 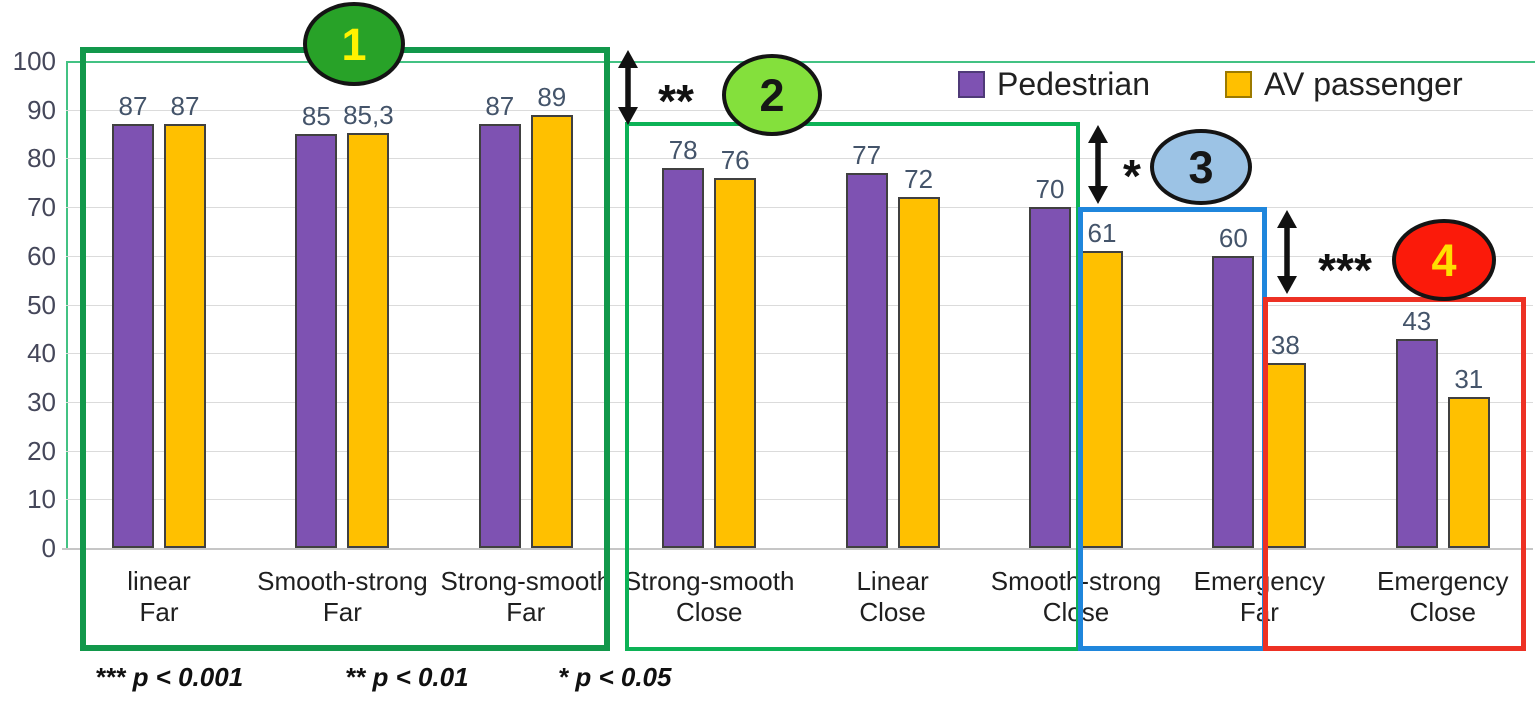 What do you see at coordinates (41, 304) in the screenshot?
I see `y-axis-tick-label: 50` at bounding box center [41, 304].